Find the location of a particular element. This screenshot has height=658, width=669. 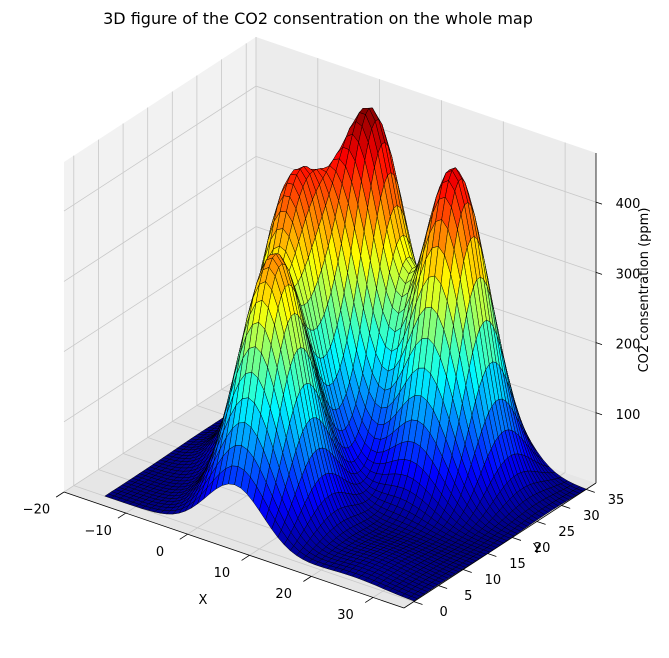

y-tick-label: 25 is located at coordinates (566, 532).